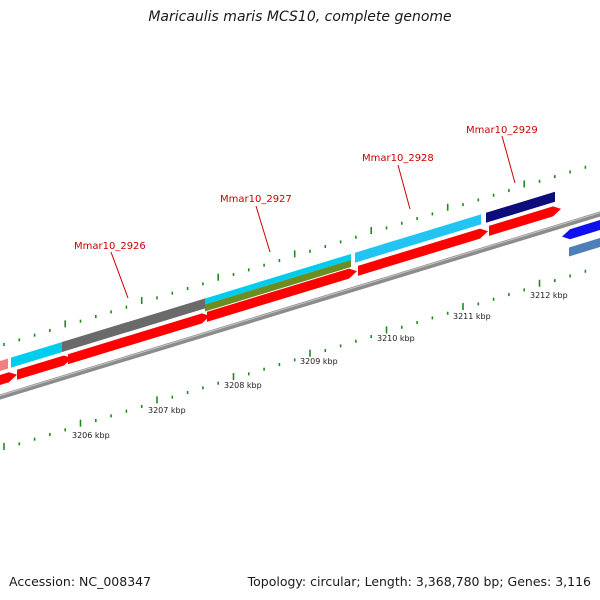 The image size is (600, 600). What do you see at coordinates (300, 17) in the screenshot?
I see `map-title: Maricaulis maris MCS10, complete genome` at bounding box center [300, 17].